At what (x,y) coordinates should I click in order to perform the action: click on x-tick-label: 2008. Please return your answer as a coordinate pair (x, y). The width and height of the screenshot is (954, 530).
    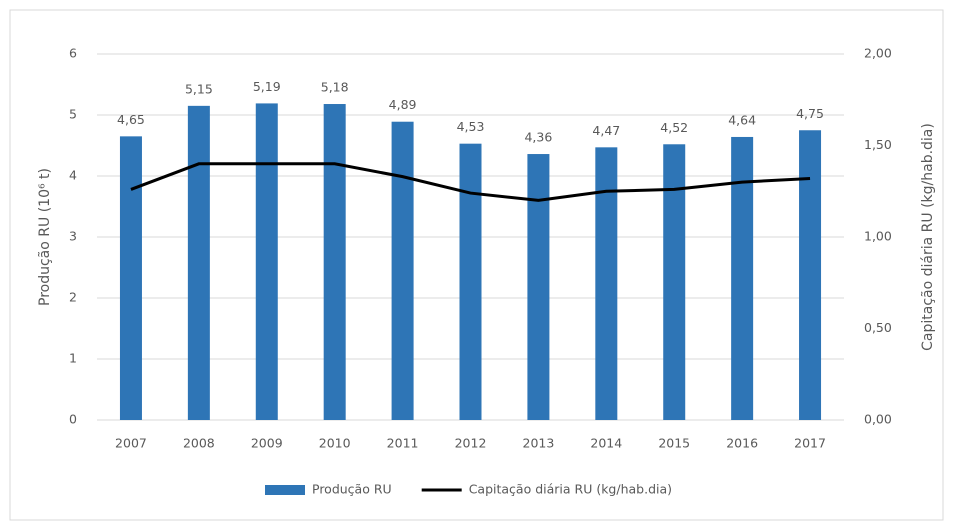
    Looking at the image, I should click on (199, 443).